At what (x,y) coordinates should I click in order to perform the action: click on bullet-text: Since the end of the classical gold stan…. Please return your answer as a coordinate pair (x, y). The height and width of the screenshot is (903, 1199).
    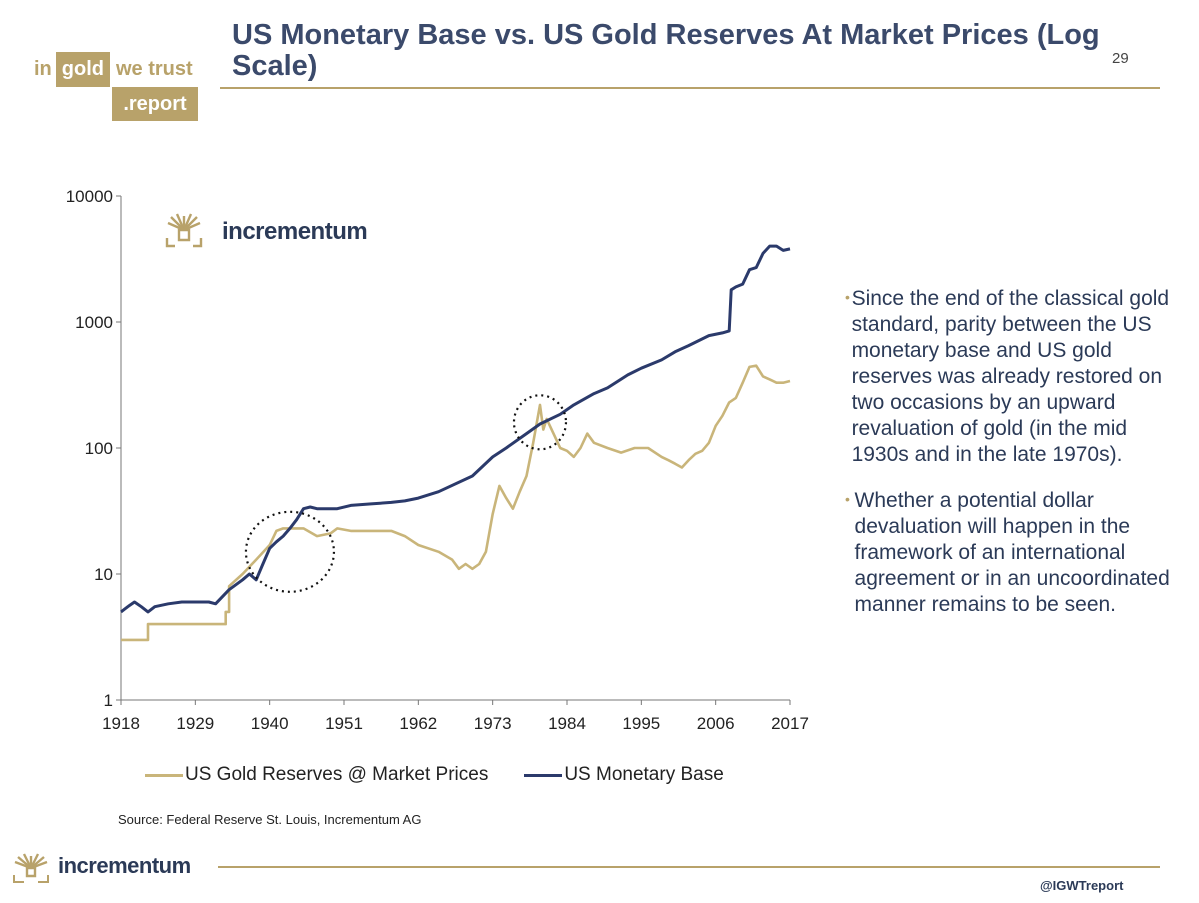
    Looking at the image, I should click on (1010, 376).